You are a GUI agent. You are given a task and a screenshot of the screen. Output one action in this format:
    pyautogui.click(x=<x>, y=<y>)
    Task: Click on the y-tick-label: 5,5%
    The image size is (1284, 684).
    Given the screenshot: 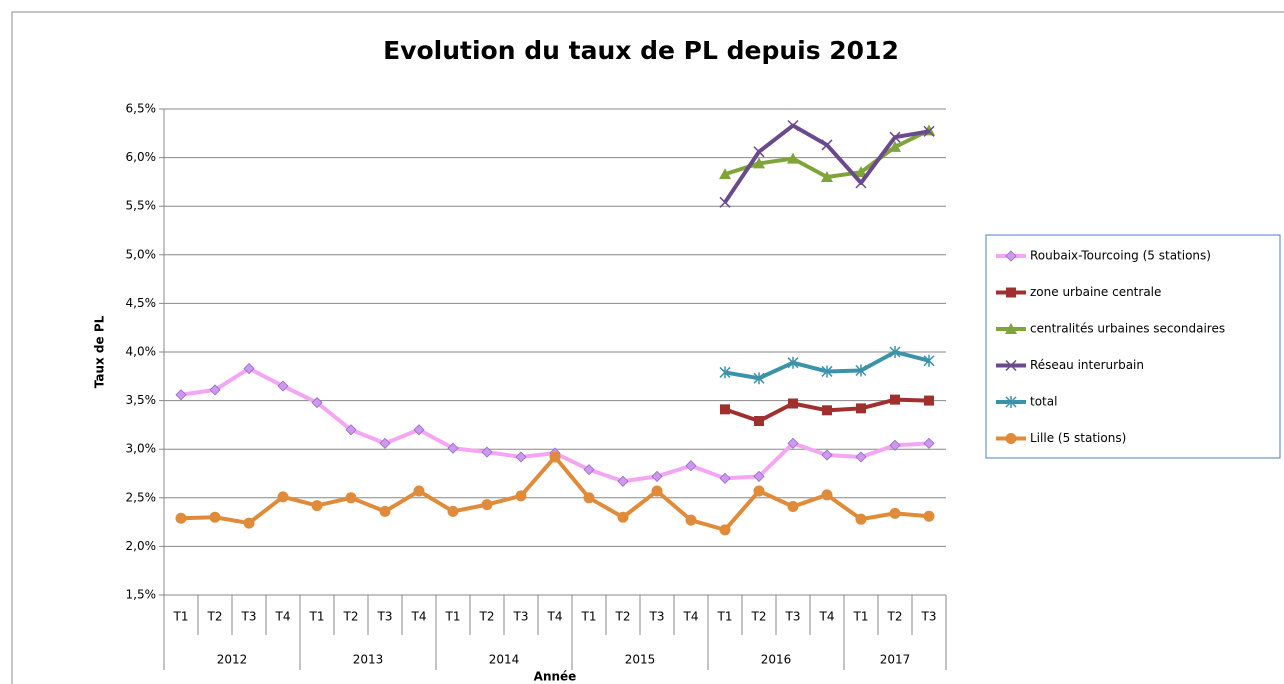 What is the action you would take?
    pyautogui.click(x=141, y=206)
    